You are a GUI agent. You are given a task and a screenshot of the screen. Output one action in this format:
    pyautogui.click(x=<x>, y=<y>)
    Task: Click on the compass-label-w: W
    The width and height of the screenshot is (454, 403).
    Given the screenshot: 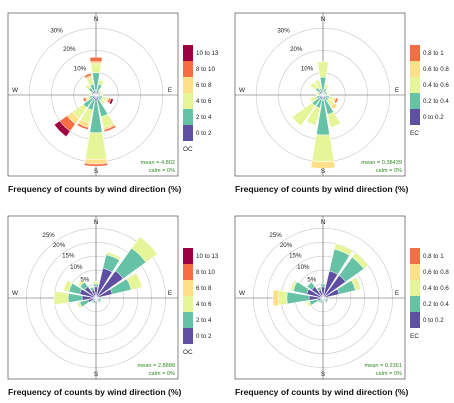 What is the action you would take?
    pyautogui.click(x=242, y=90)
    